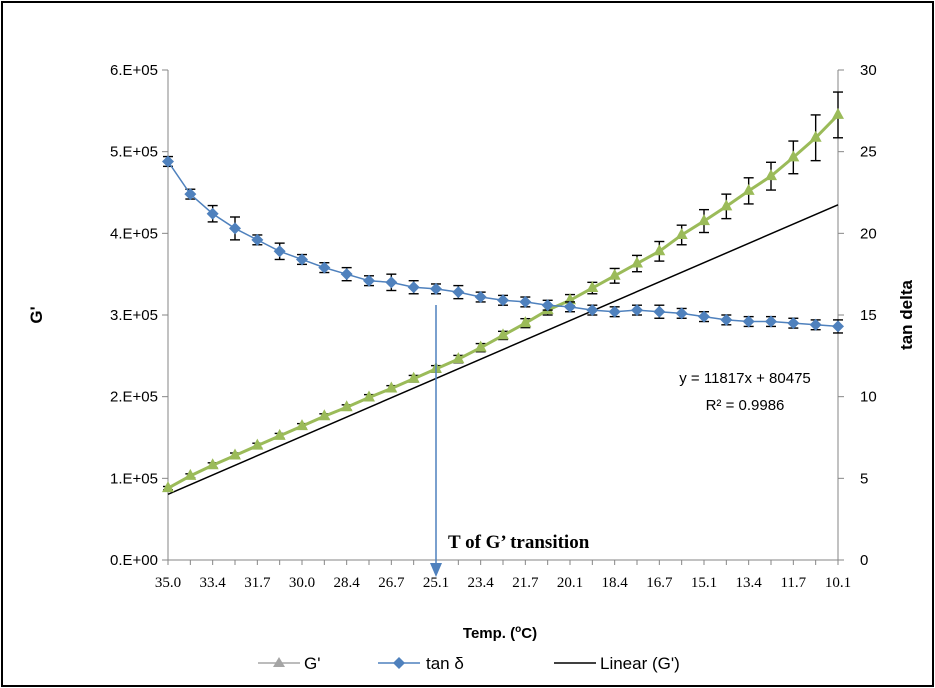 Image resolution: width=935 pixels, height=688 pixels. Describe the element at coordinates (421, 663) in the screenshot. I see `legend-item-tan-delta: tan δ` at that location.